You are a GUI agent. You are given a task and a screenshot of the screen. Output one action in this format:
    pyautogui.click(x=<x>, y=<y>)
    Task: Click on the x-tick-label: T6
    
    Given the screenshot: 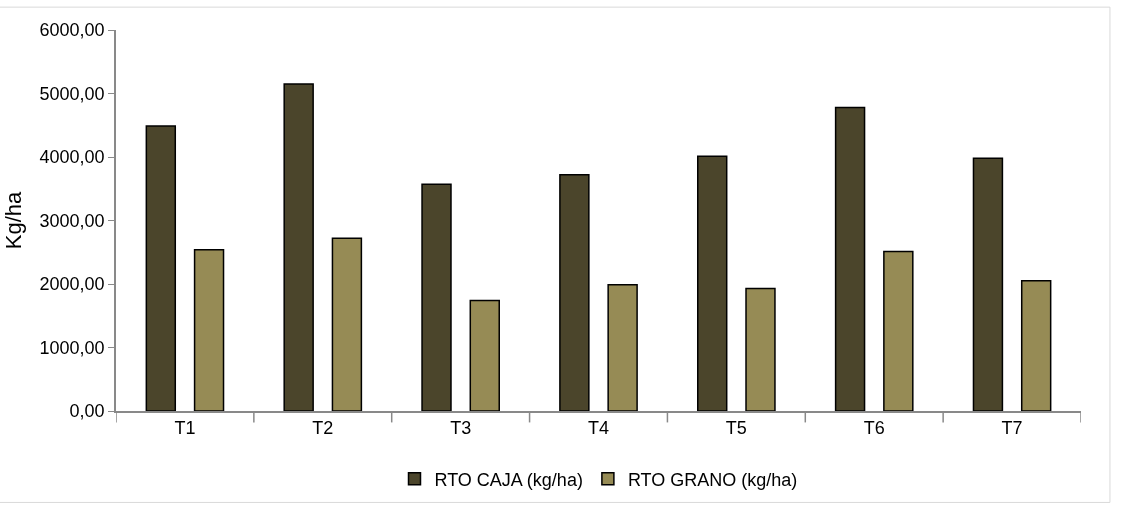 What is the action you would take?
    pyautogui.click(x=874, y=428)
    